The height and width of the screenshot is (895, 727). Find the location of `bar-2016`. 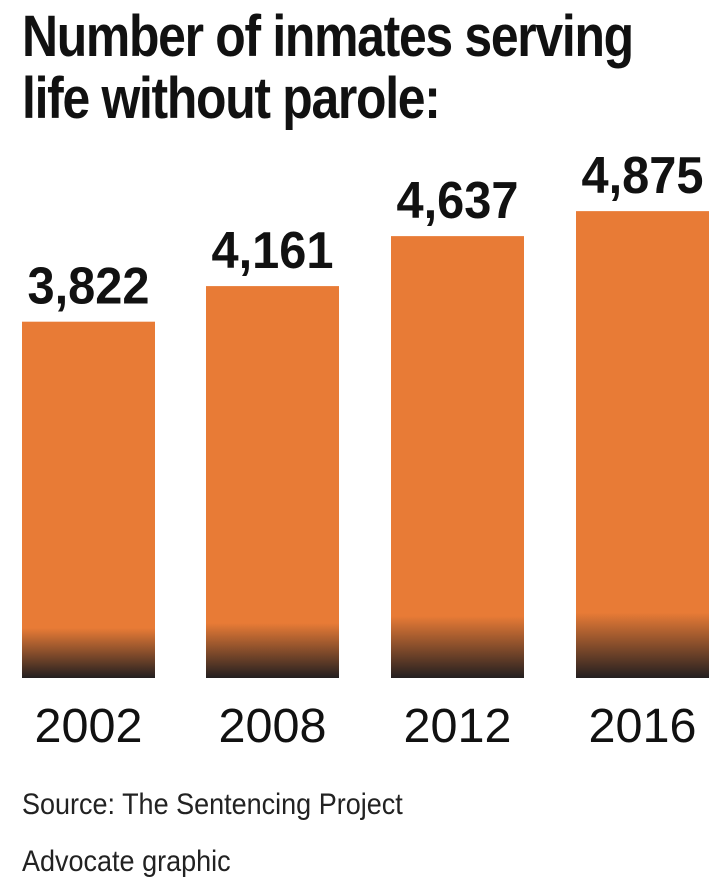

bar-2016 is located at coordinates (642, 444).